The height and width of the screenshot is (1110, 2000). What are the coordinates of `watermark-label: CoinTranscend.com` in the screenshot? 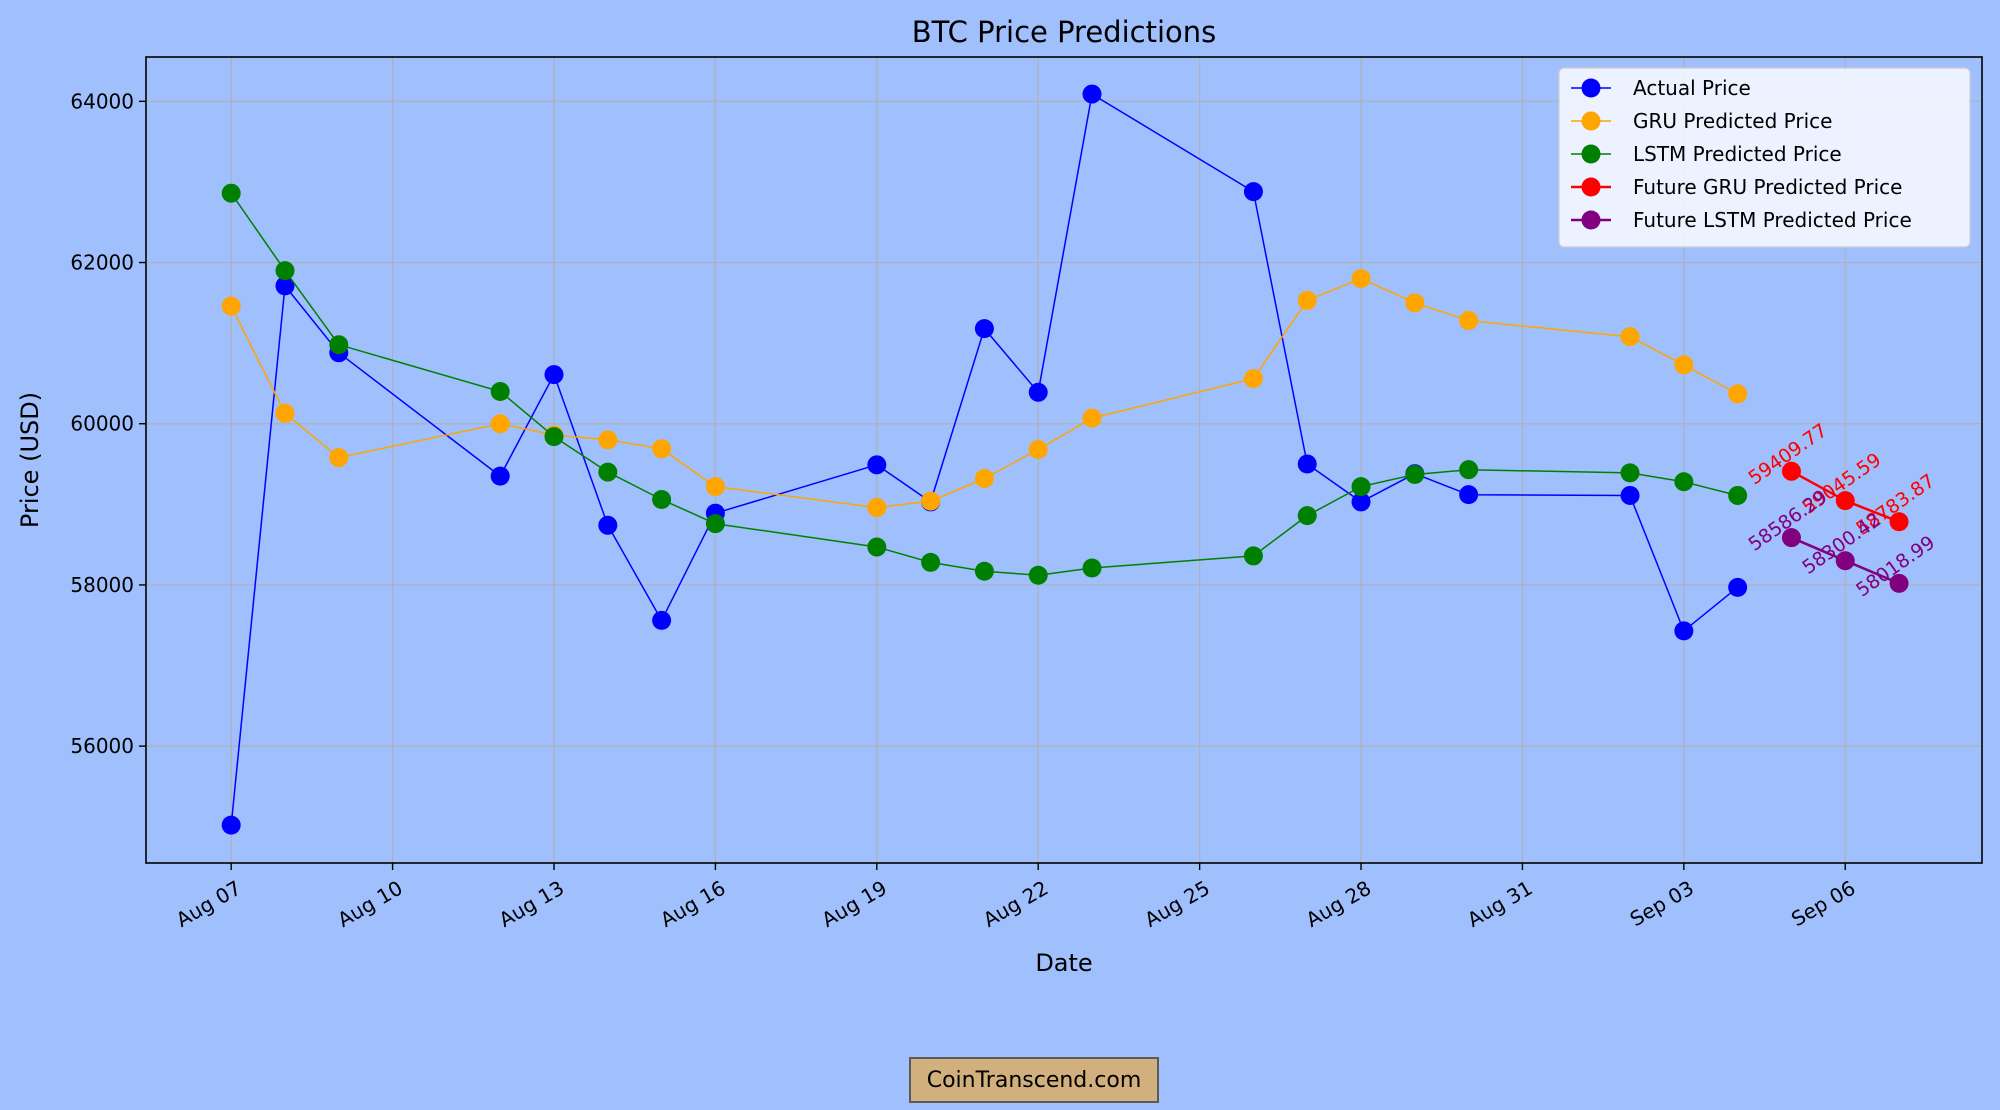 It's located at (1034, 1080).